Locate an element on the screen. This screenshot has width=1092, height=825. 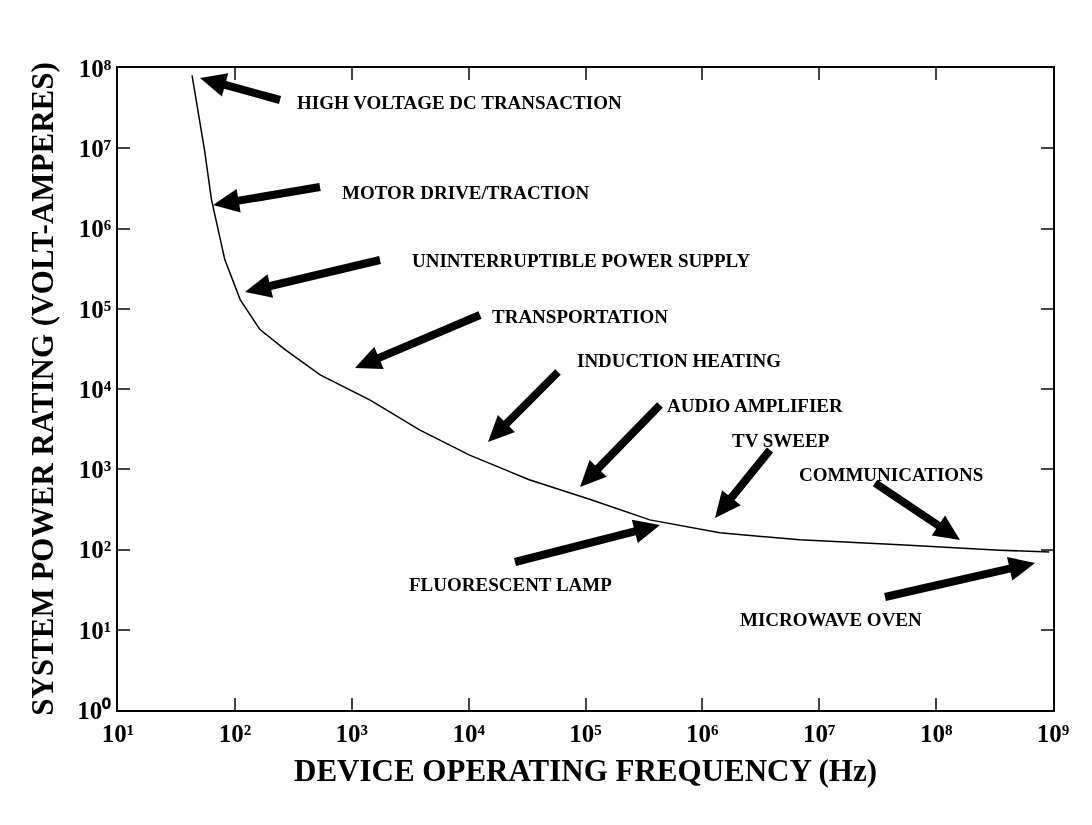
y-tick-label: 10³ is located at coordinates (95, 469).